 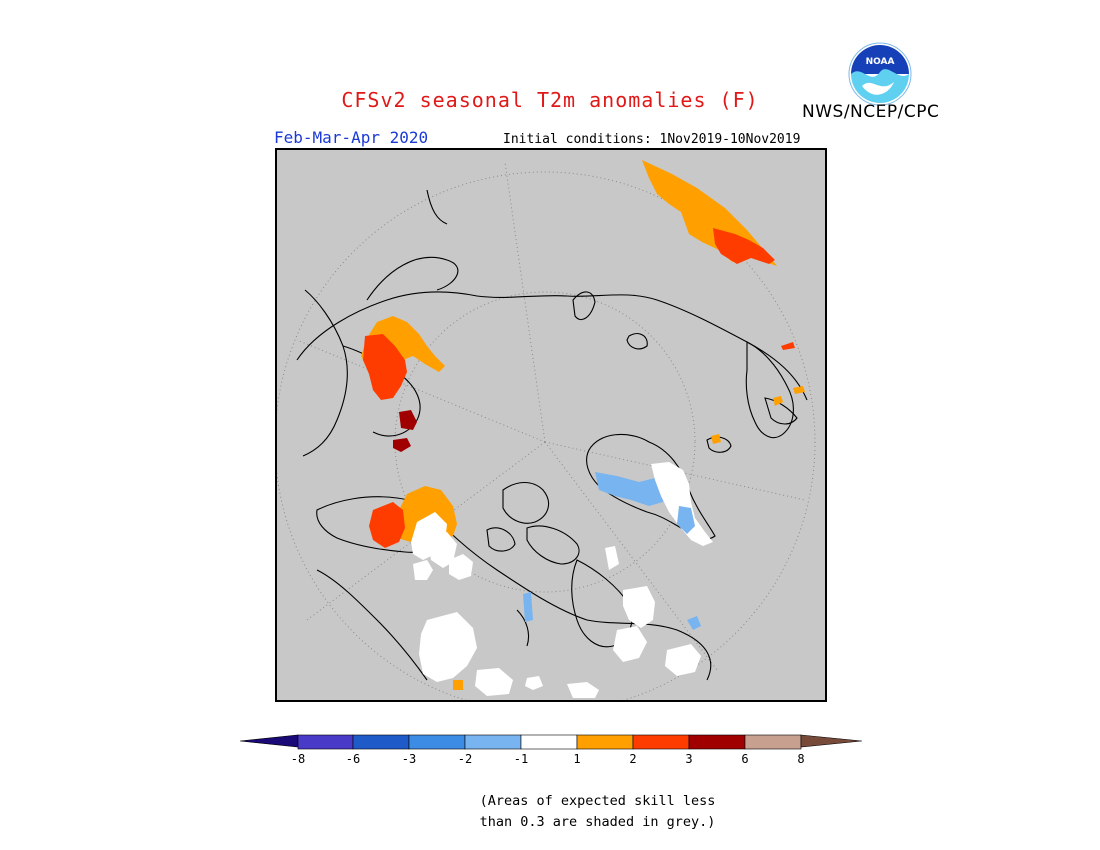 What do you see at coordinates (521, 759) in the screenshot?
I see `legend-tick-label: -1` at bounding box center [521, 759].